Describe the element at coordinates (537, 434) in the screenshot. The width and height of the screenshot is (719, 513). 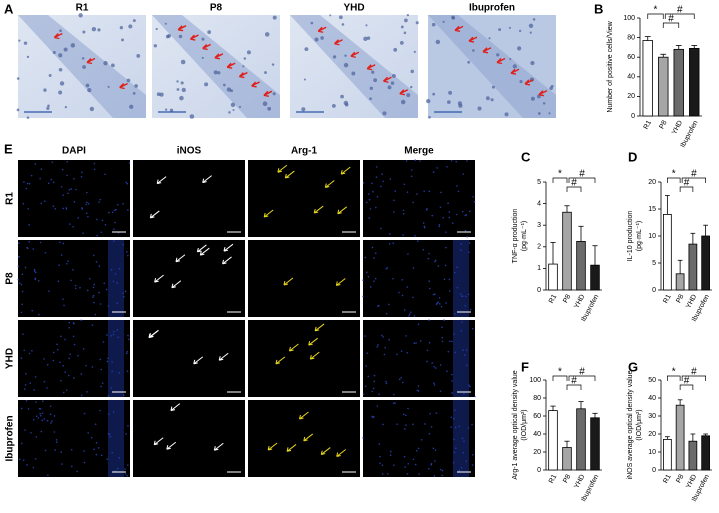
I see `y-tick-label: 40` at that location.